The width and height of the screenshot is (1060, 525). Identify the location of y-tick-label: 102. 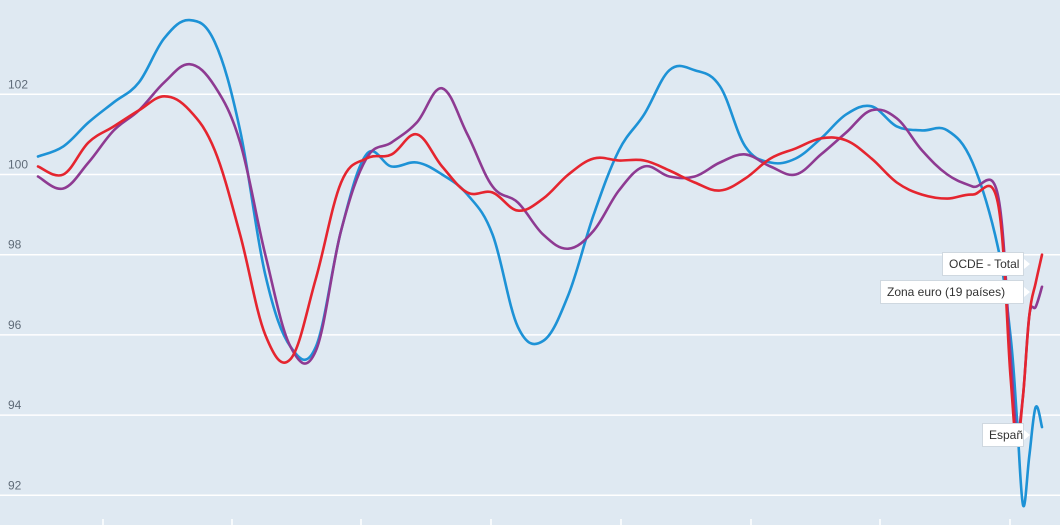
(18, 84).